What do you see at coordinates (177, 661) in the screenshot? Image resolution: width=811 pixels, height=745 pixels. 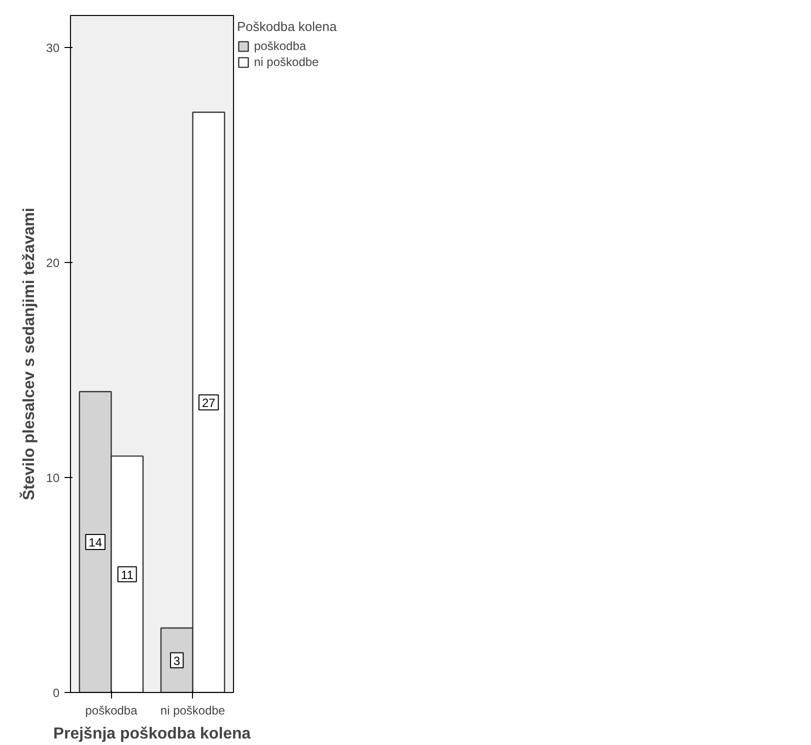 I see `data-label: 3` at bounding box center [177, 661].